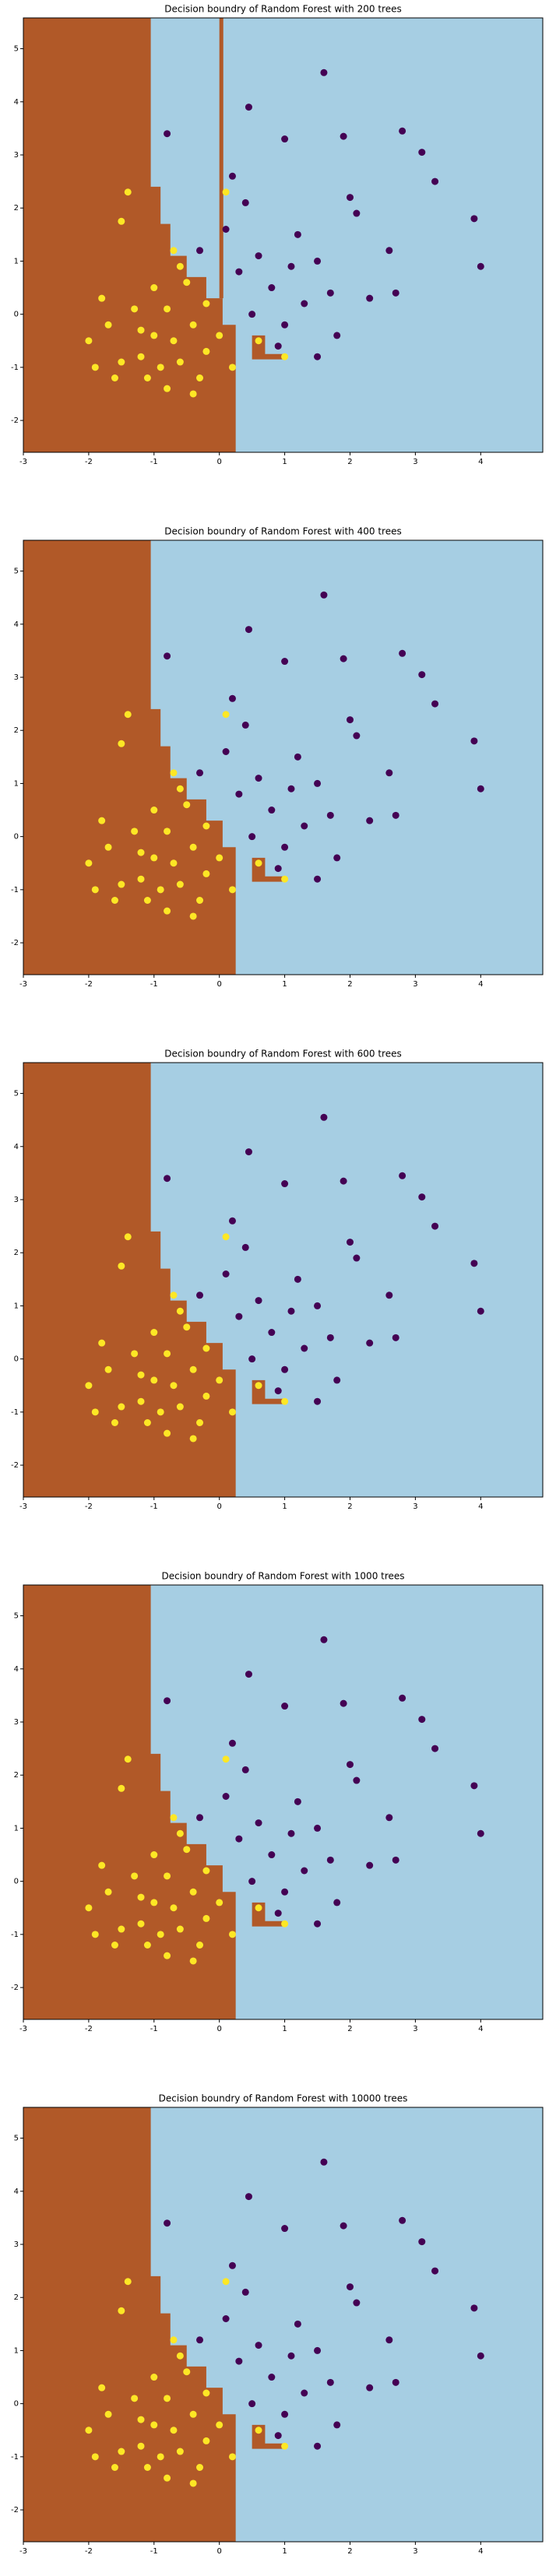 The height and width of the screenshot is (2576, 549). I want to click on x-tick-label: -3, so click(23, 1506).